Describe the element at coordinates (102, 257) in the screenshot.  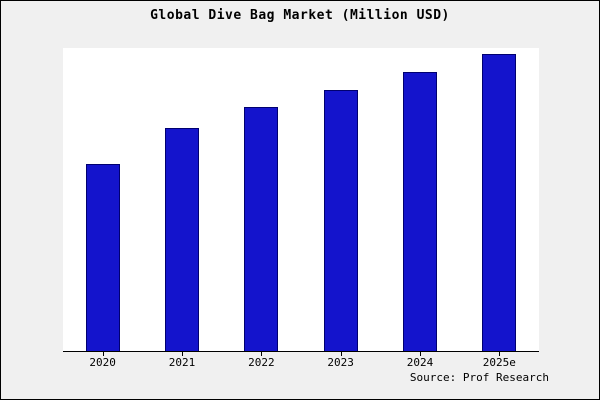
I see `bar-2020` at that location.